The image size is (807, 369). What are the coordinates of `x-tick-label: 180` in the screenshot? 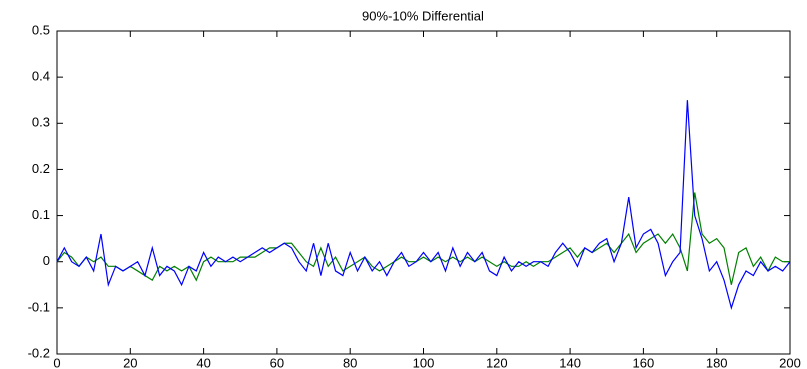 It's located at (717, 362).